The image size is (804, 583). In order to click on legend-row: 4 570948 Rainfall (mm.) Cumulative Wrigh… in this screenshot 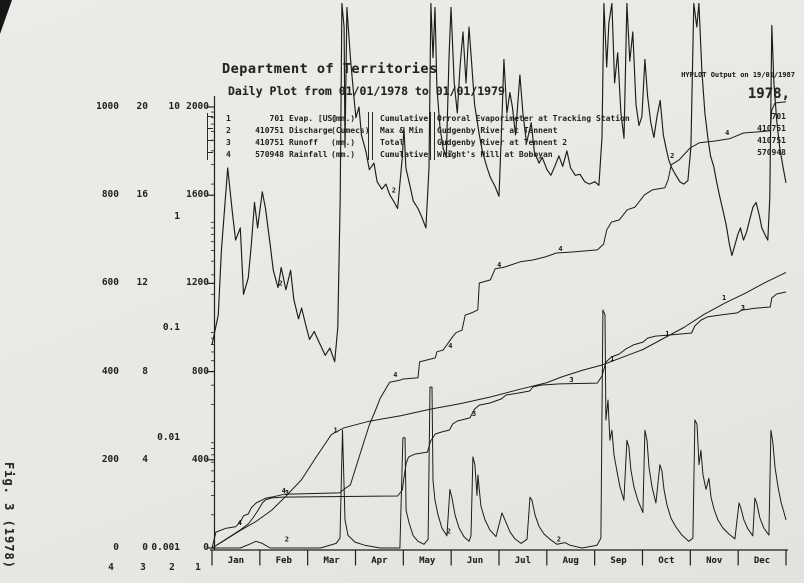, I will do `click(503, 155)`.